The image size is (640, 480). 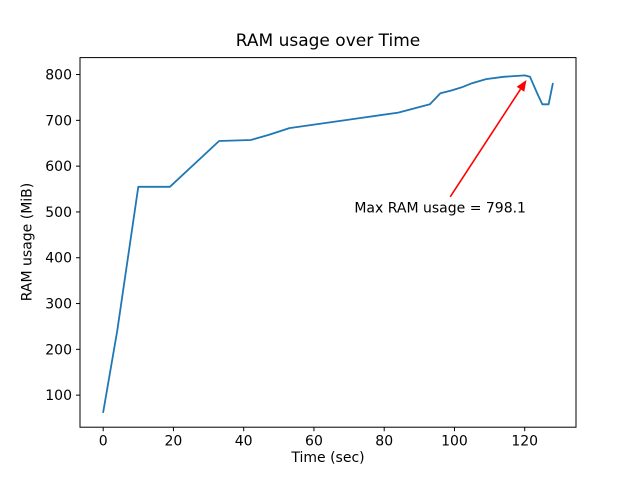 I want to click on y-tick-label: 600, so click(x=58, y=167).